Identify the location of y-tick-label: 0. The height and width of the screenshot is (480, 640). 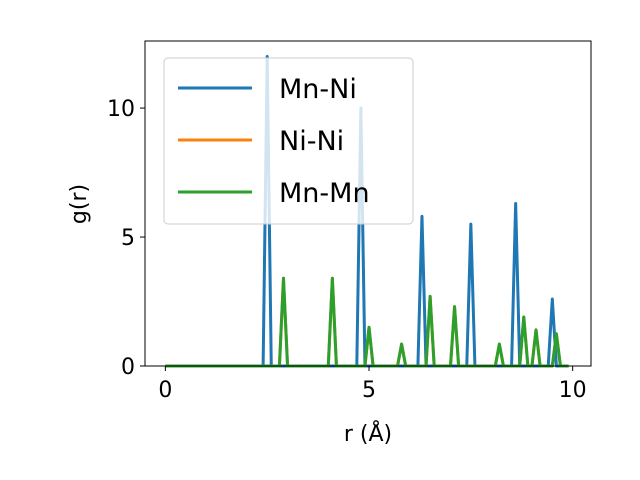
(128, 367).